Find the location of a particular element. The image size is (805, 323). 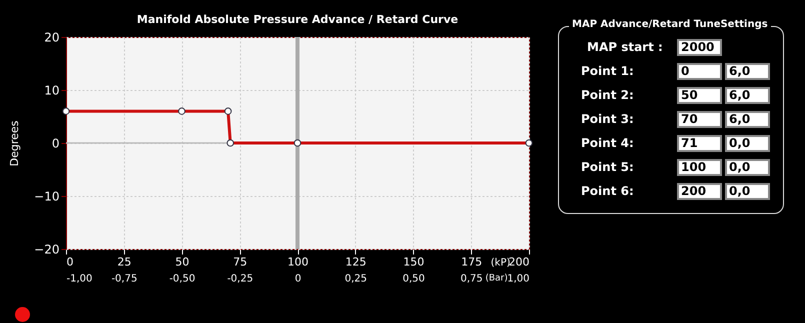

chart-title: Manifold Absolute Pressure Advance / Retard Curve is located at coordinates (297, 19).